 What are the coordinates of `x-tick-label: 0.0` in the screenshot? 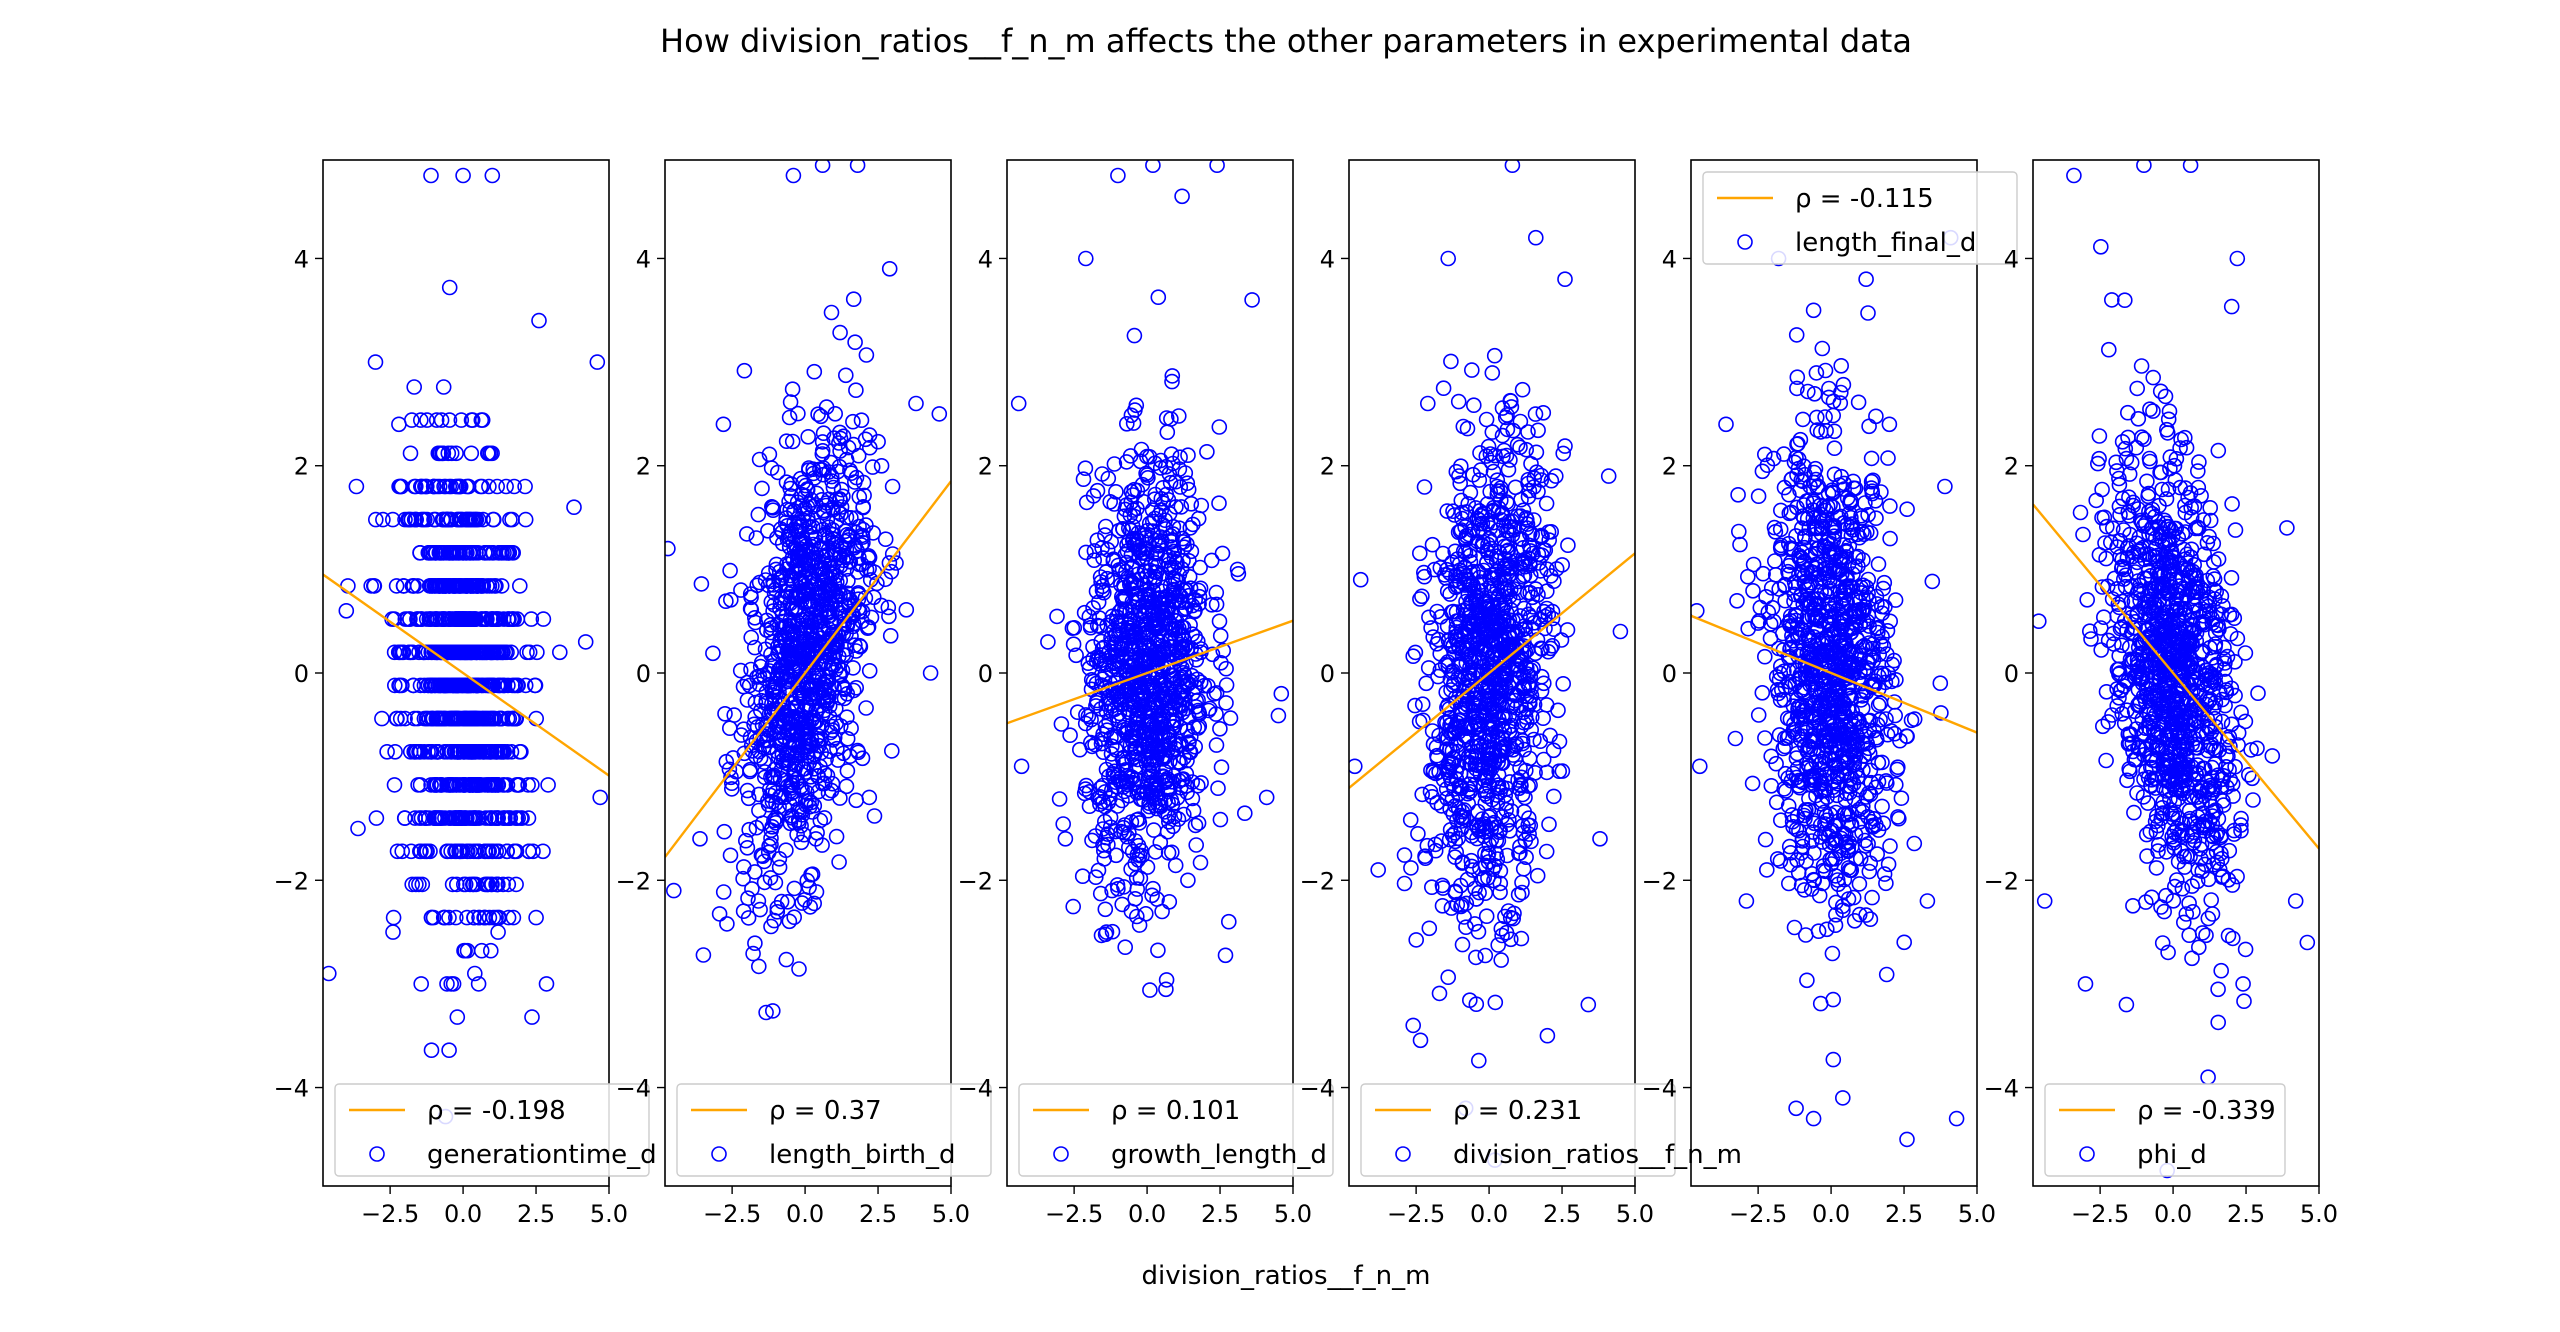 It's located at (1489, 1214).